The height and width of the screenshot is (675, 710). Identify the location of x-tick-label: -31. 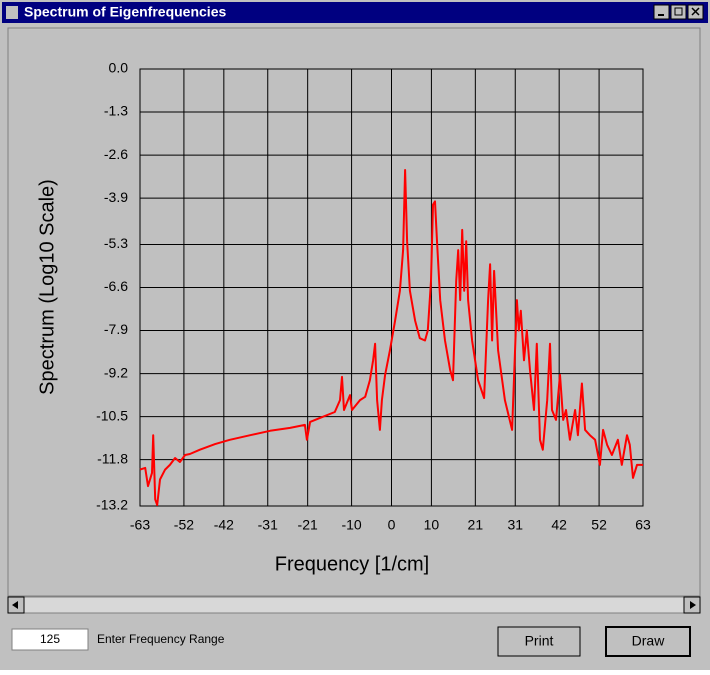
(268, 525).